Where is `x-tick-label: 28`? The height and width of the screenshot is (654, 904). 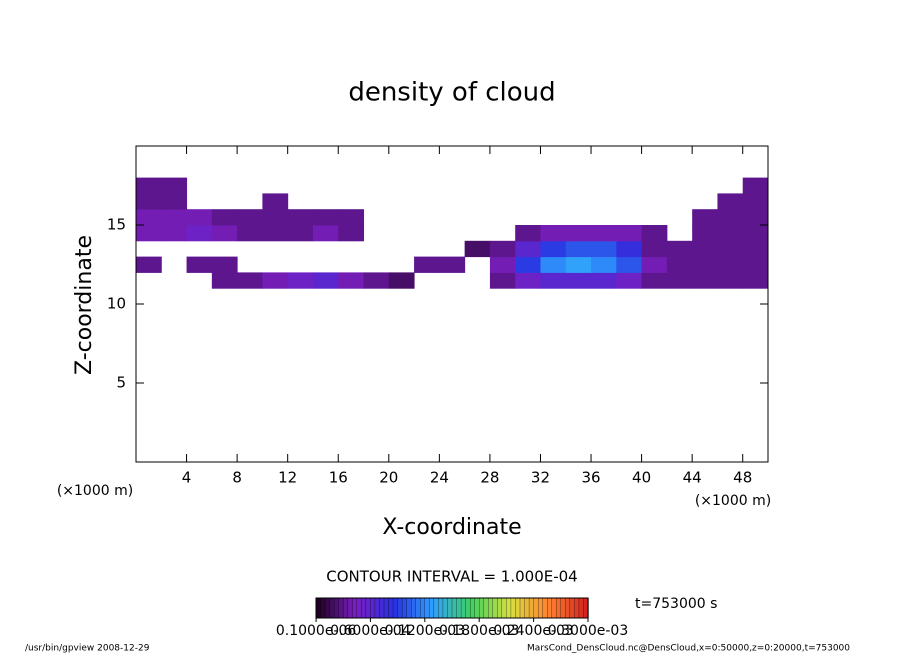 x-tick-label: 28 is located at coordinates (489, 478).